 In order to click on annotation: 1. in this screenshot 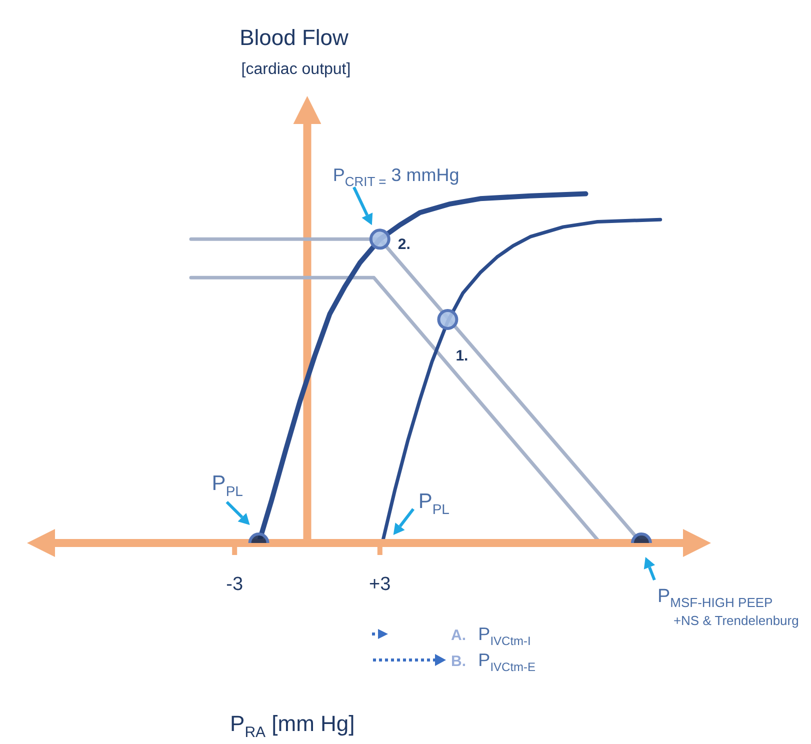, I will do `click(462, 356)`.